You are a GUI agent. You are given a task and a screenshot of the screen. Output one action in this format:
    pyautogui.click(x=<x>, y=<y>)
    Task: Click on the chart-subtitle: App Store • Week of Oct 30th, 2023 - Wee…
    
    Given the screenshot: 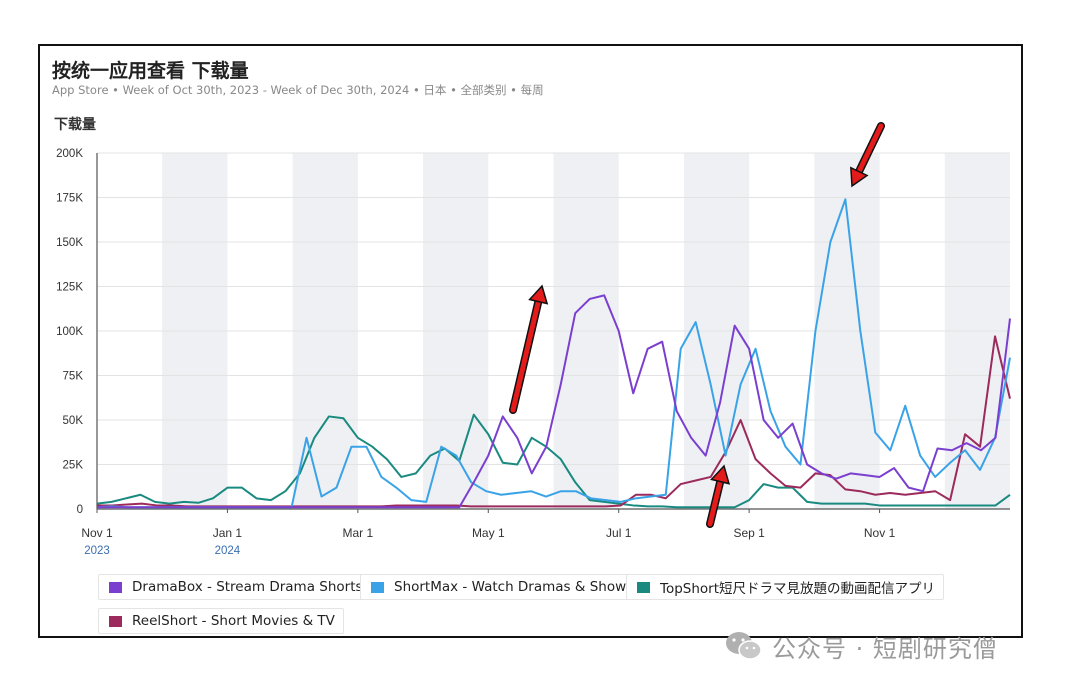 What is the action you would take?
    pyautogui.click(x=298, y=90)
    